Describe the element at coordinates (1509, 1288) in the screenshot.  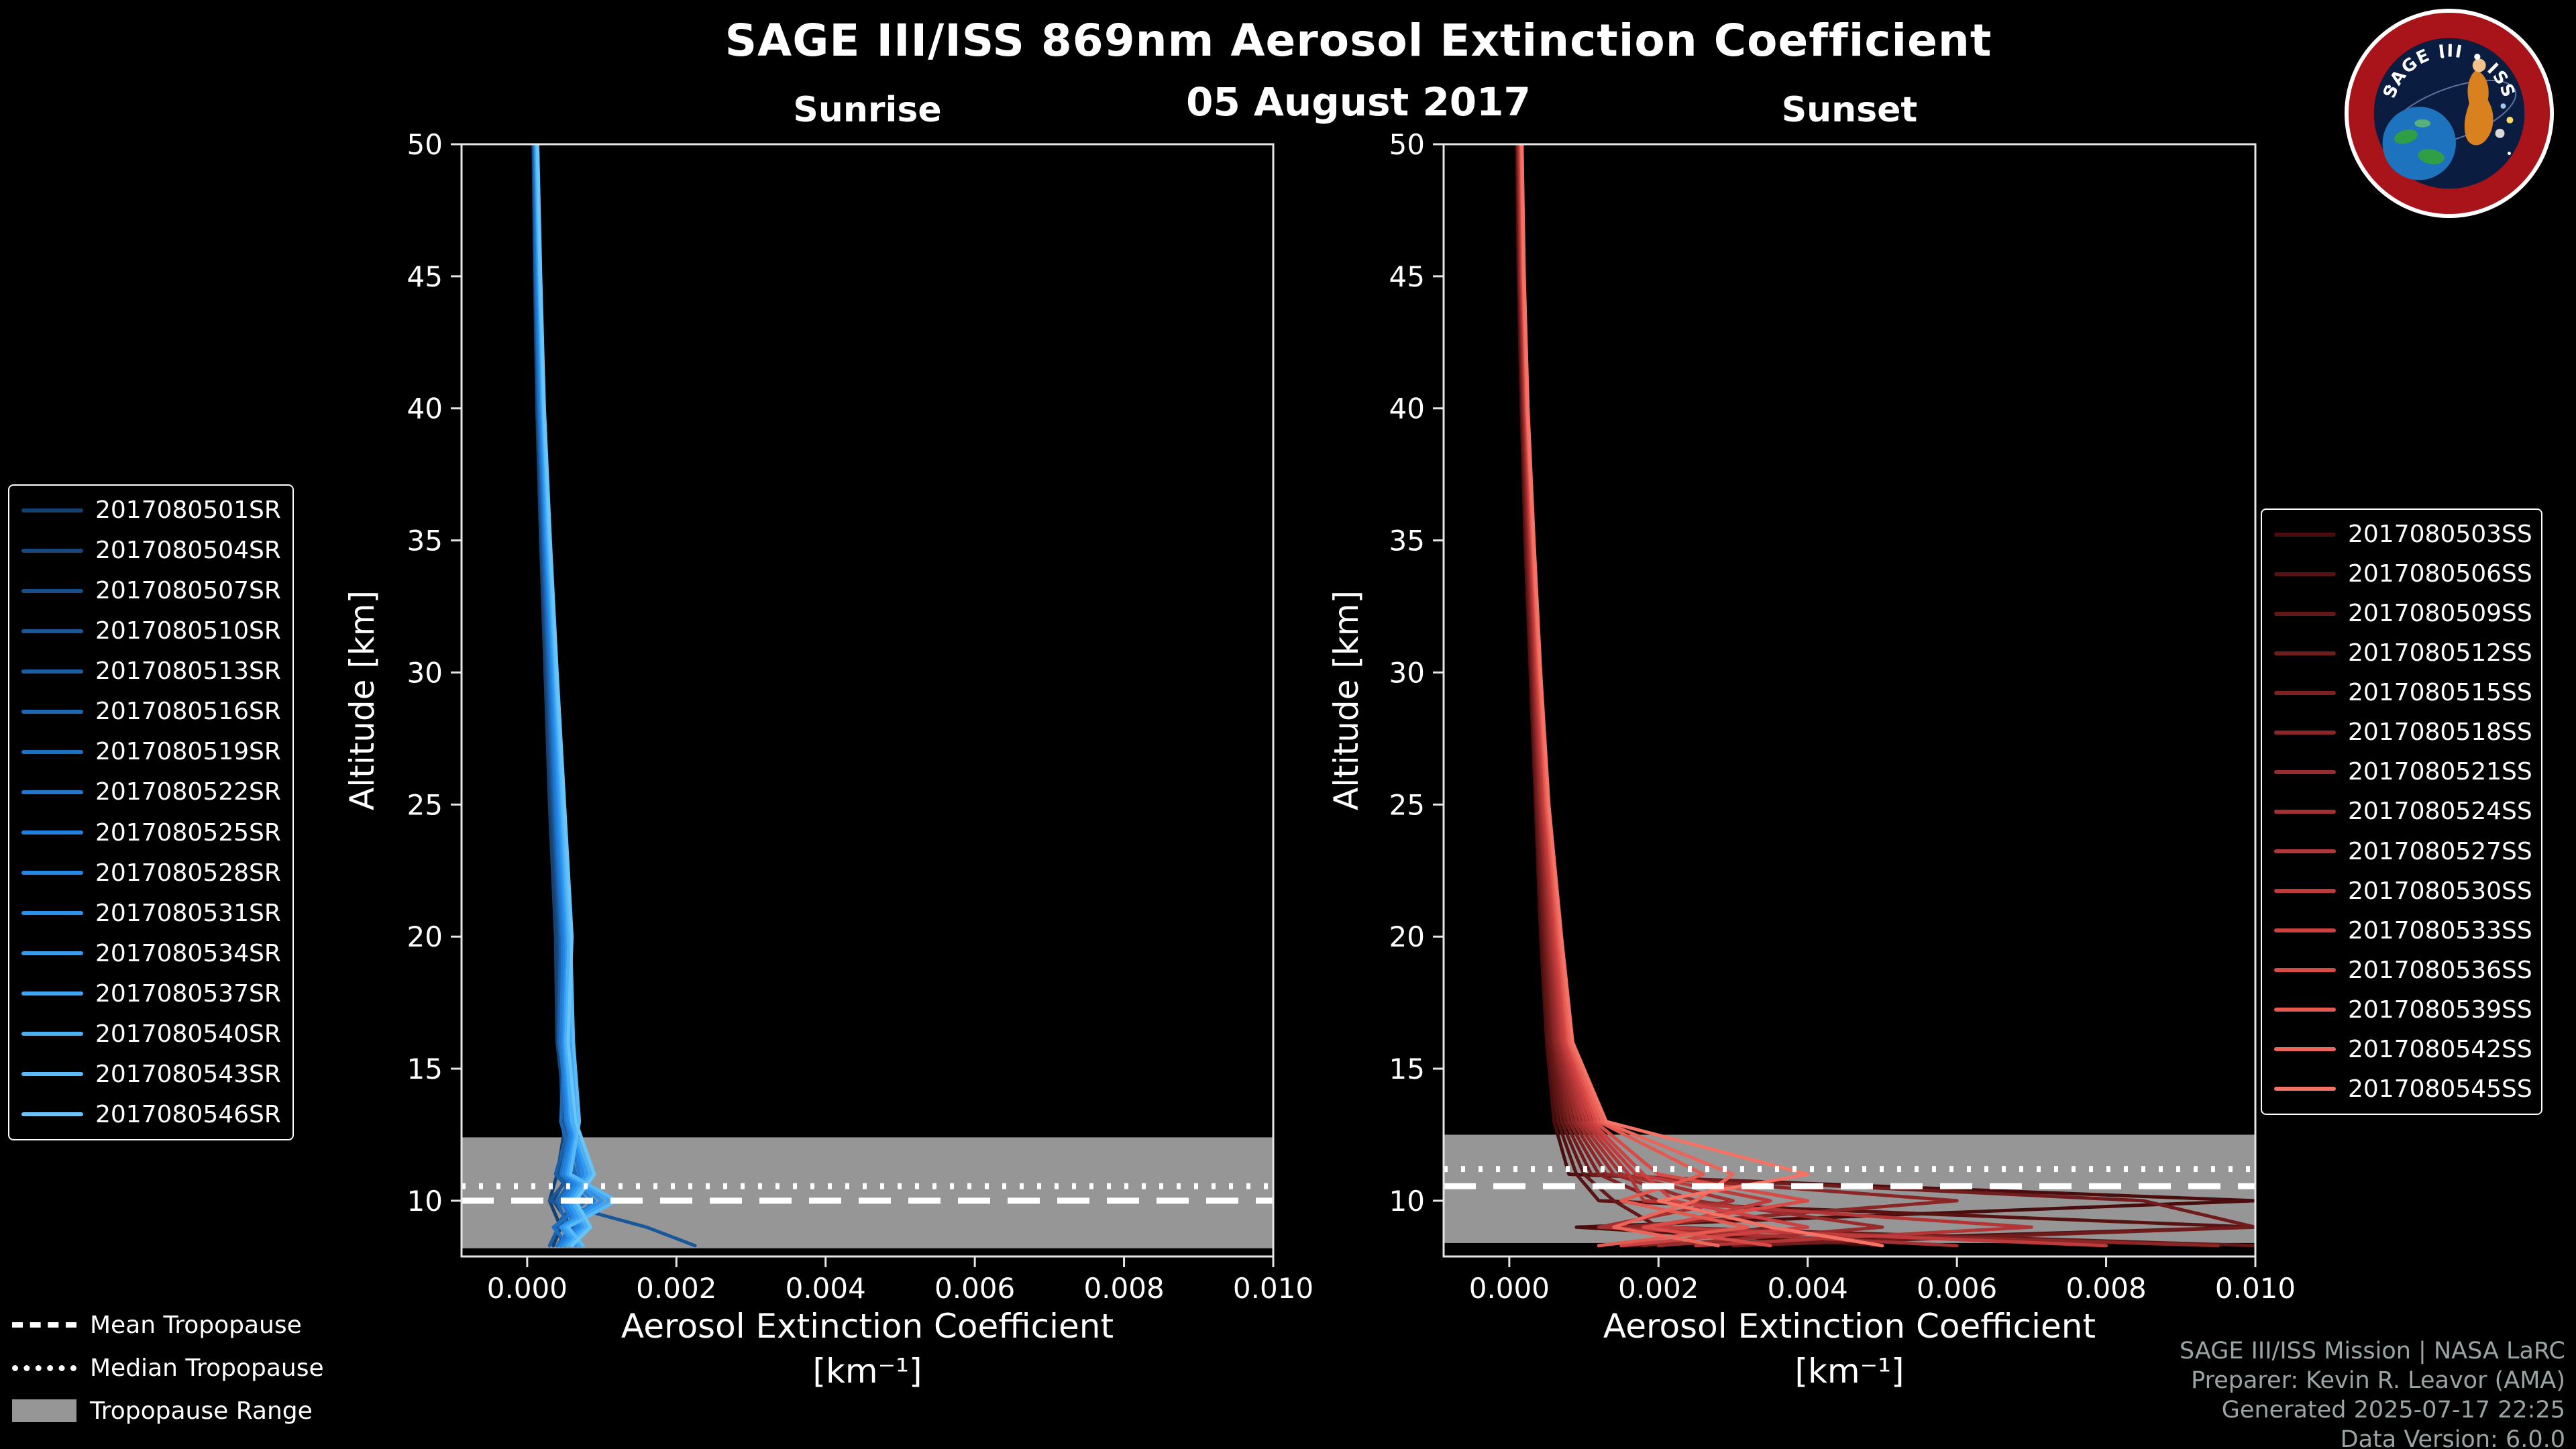
I see `x-tick-label: 0.000` at that location.